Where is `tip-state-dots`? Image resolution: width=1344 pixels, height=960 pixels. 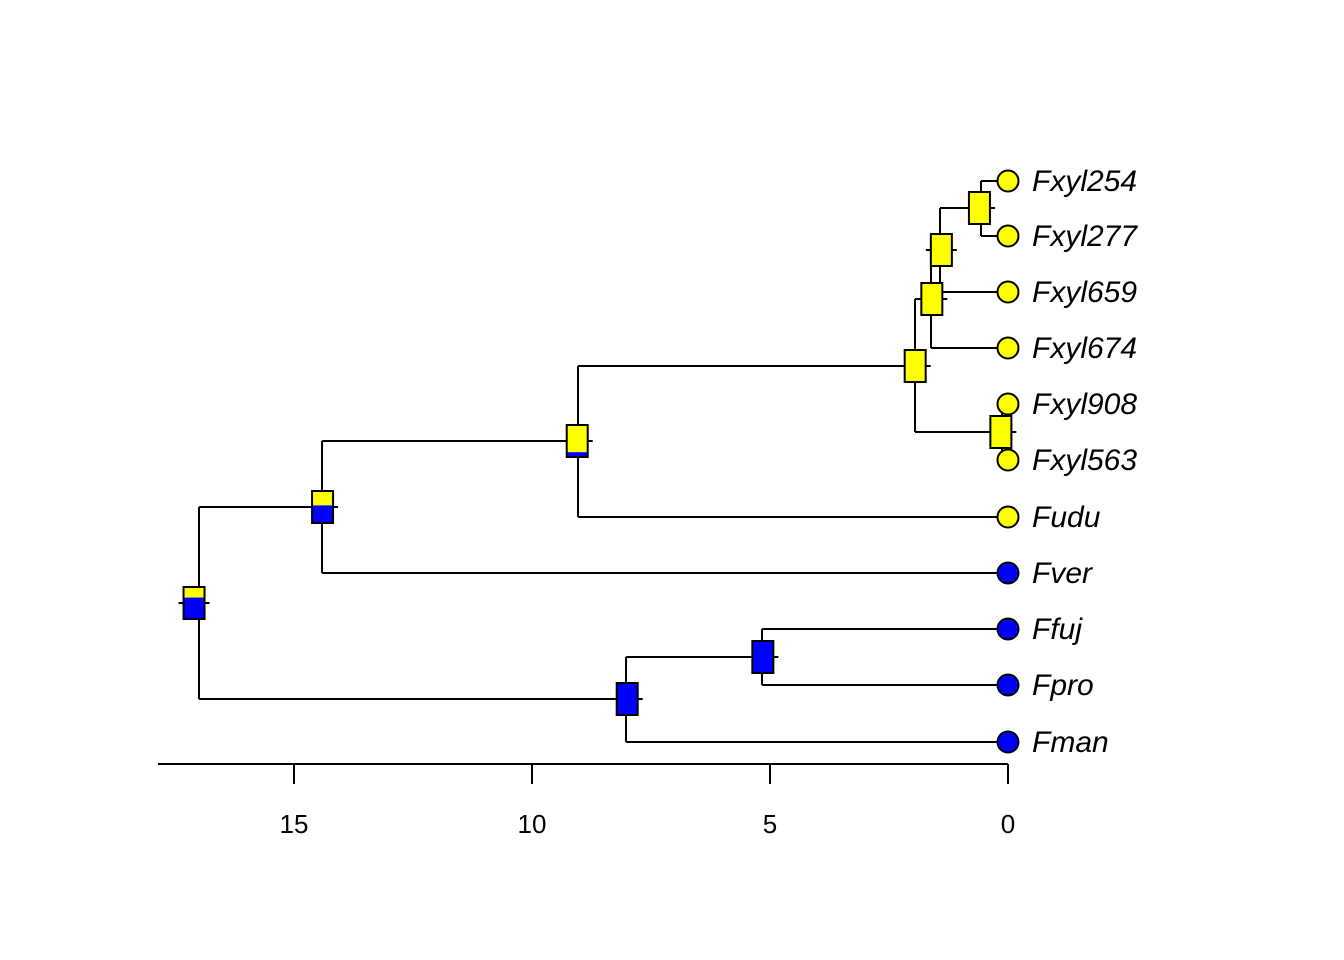 tip-state-dots is located at coordinates (1008, 461).